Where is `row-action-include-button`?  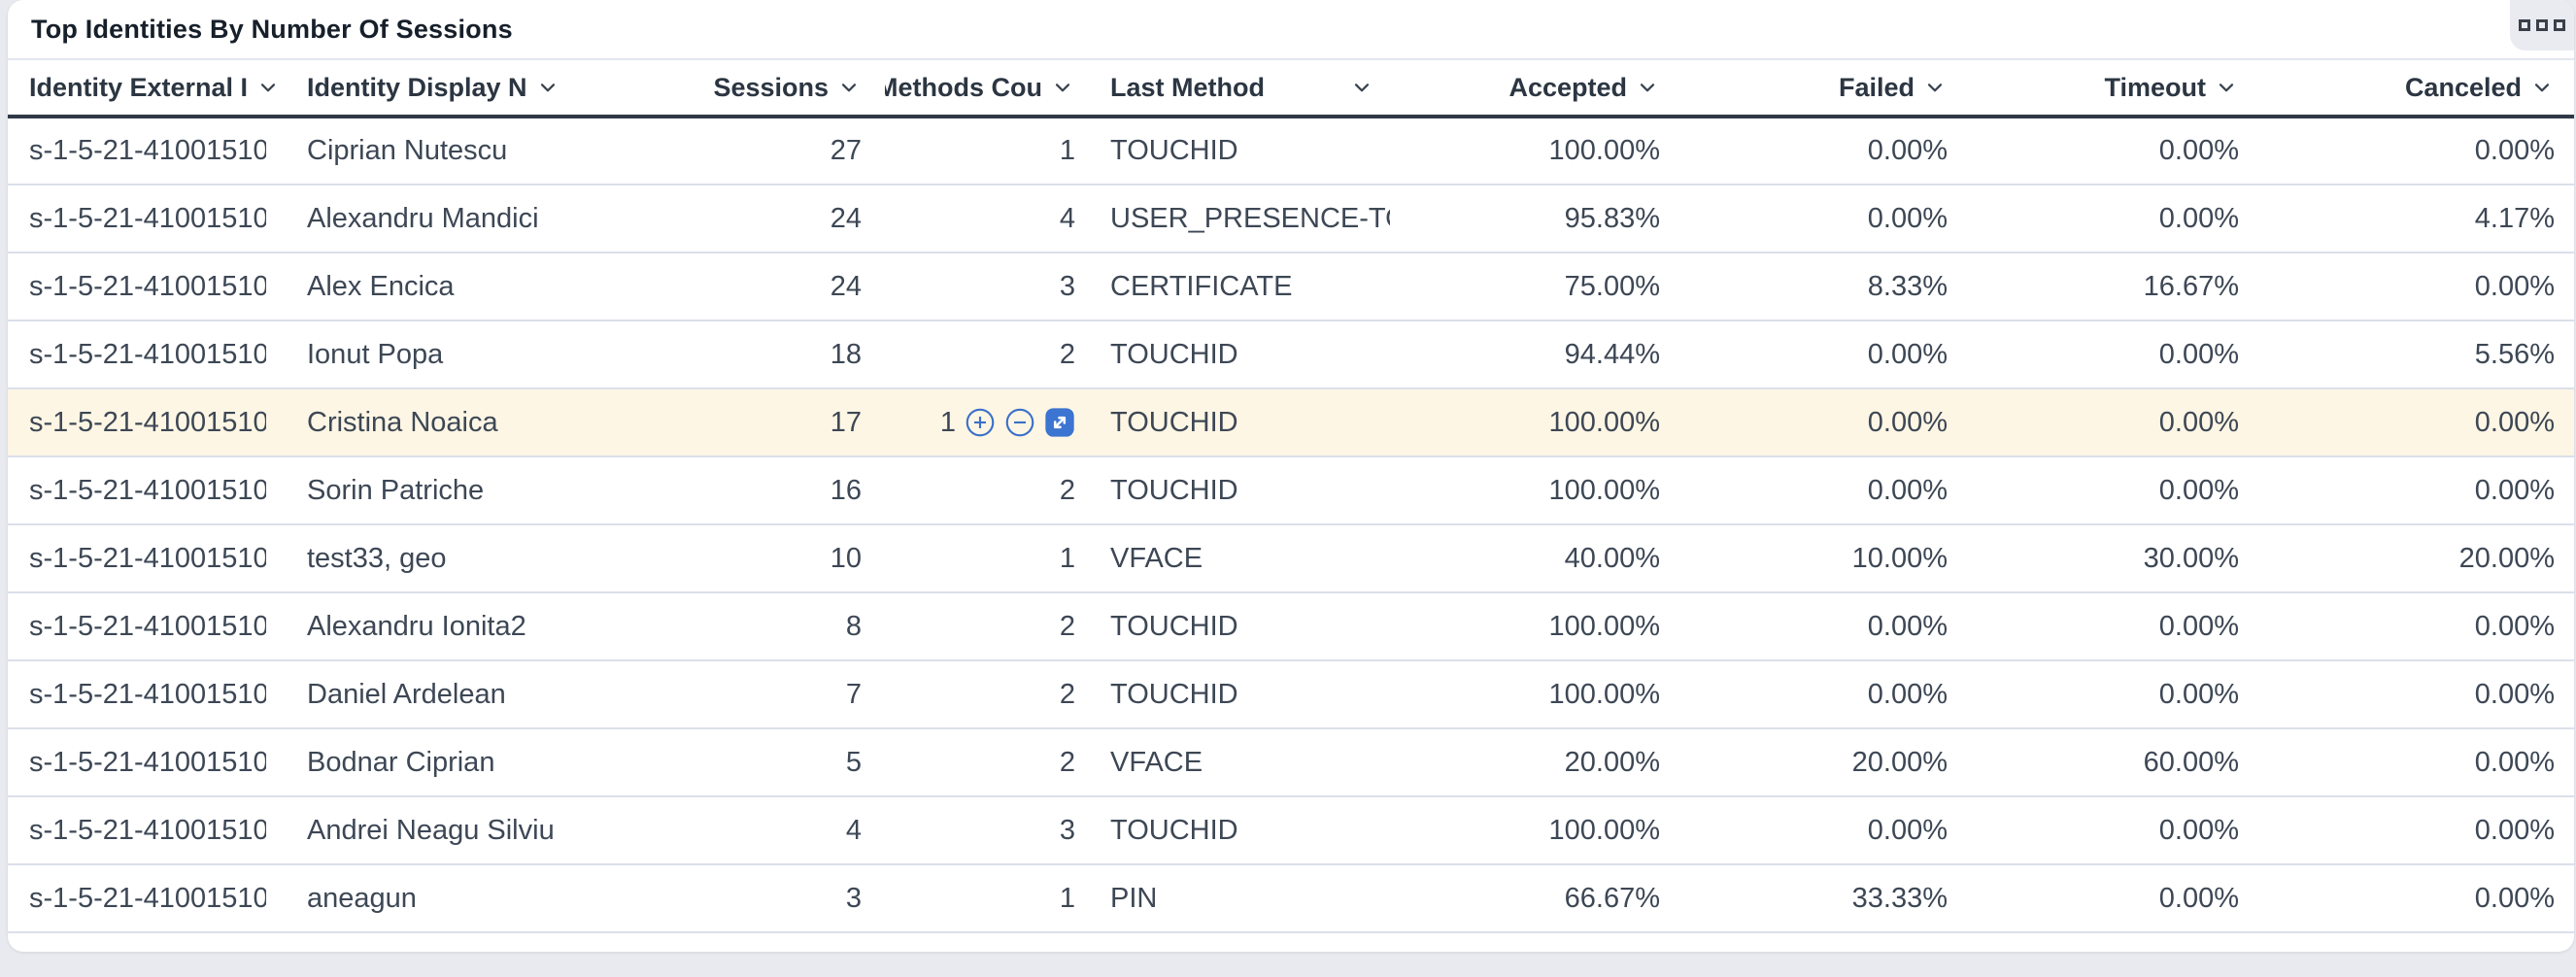
row-action-include-button is located at coordinates (980, 422).